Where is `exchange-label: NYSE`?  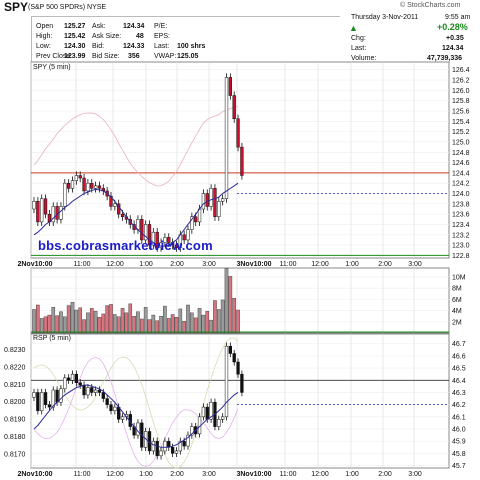
exchange-label: NYSE is located at coordinates (97, 7).